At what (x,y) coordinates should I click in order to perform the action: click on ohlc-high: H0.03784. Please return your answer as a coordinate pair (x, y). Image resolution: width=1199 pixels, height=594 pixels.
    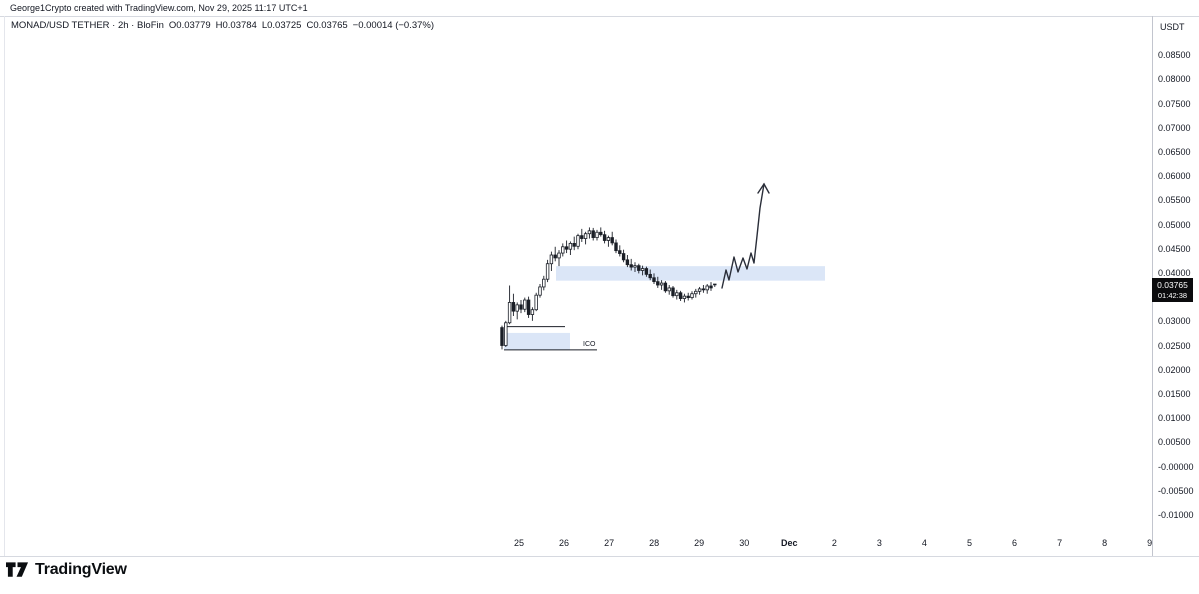
    Looking at the image, I should click on (236, 25).